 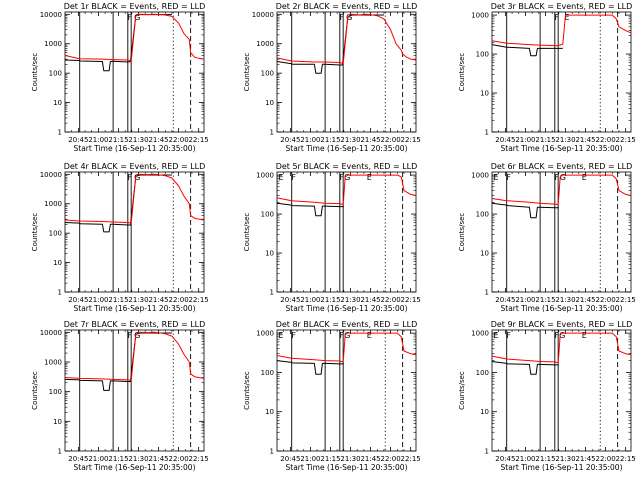 I want to click on y-tick-label: 10000, so click(x=263, y=15).